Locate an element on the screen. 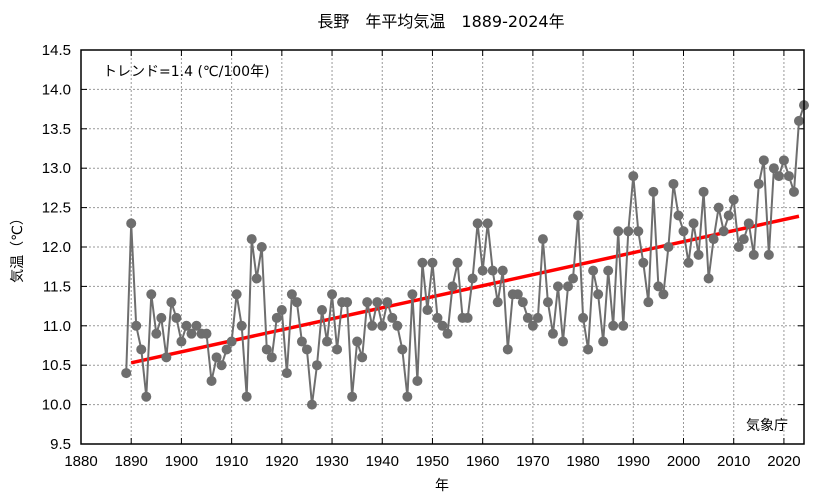 The image size is (833, 498). trend-annotation: トレンド=1.4 (℃/100年) is located at coordinates (186, 72).